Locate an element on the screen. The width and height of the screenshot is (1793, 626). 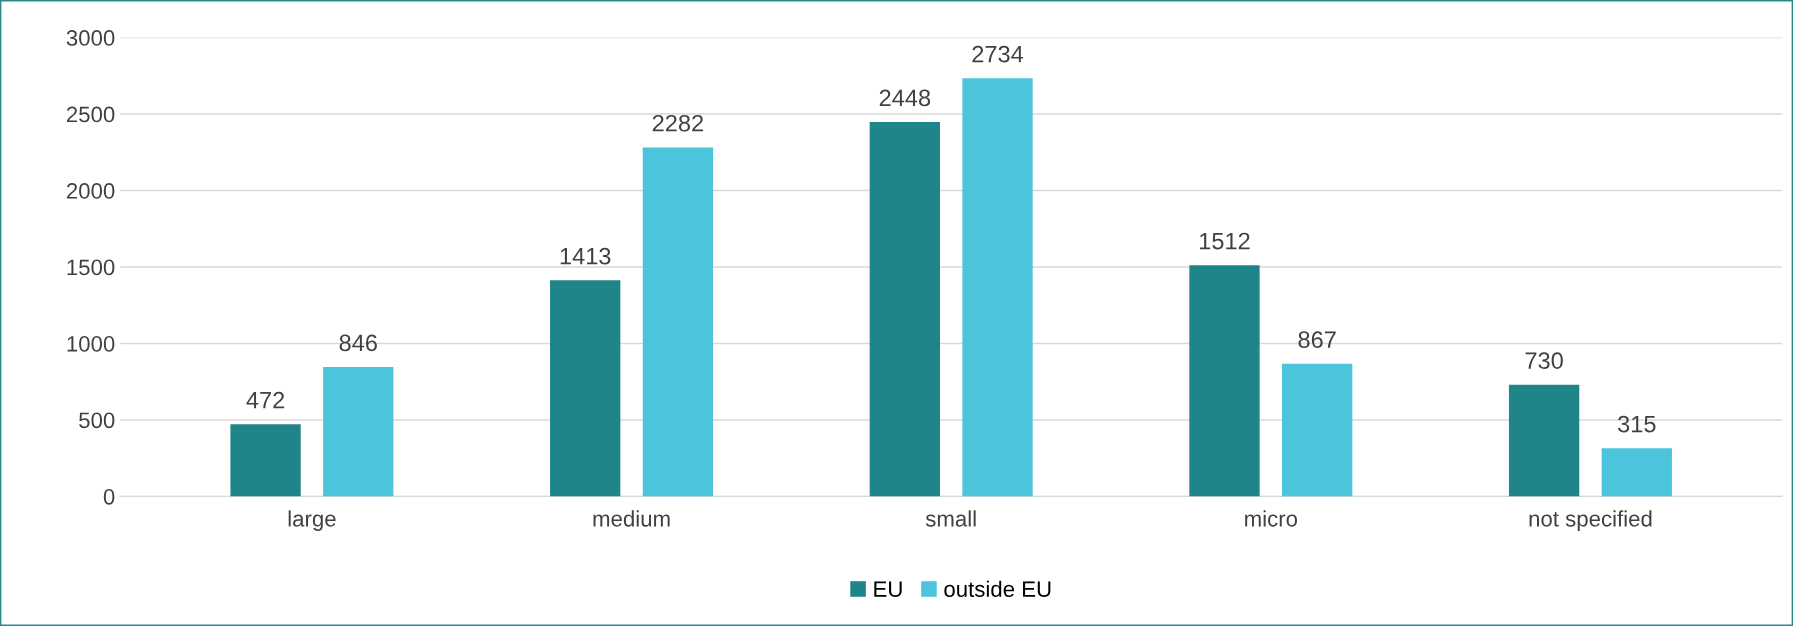
y-tick-label: 0 is located at coordinates (109, 496).